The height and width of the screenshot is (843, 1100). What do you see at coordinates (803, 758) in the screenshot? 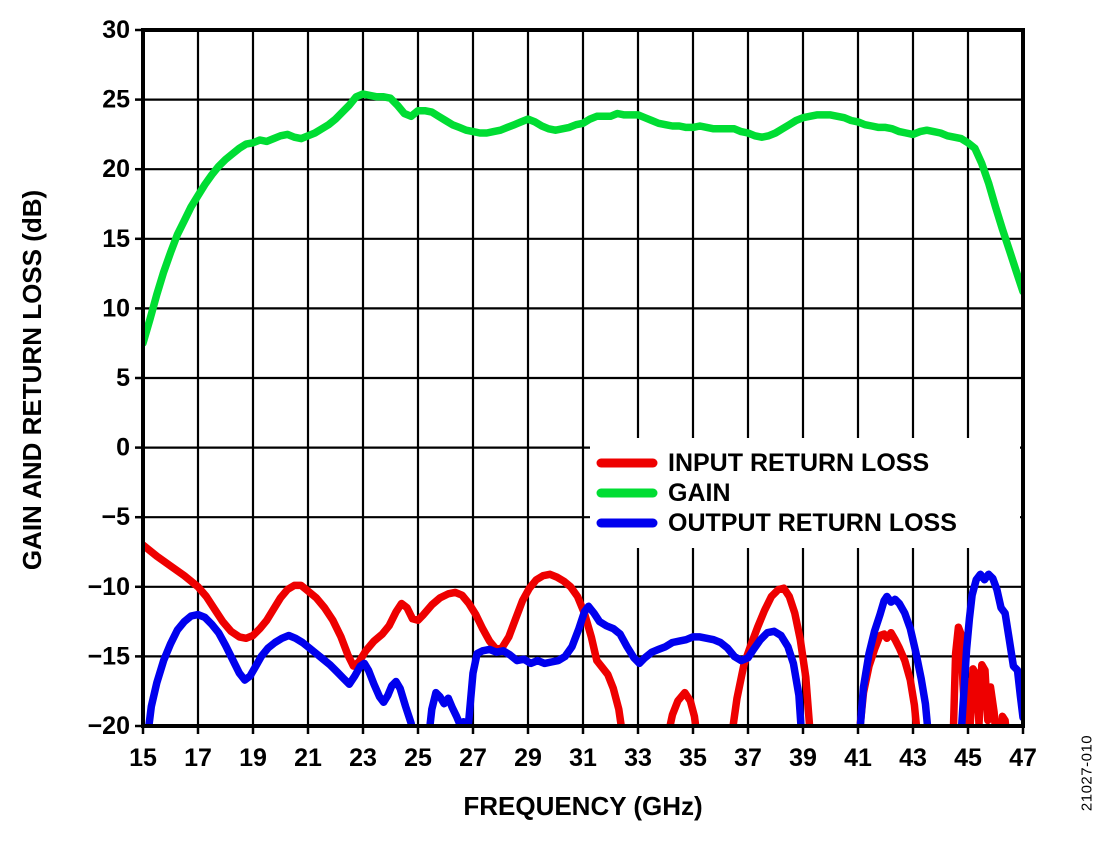
I see `x-tick-label: 39` at bounding box center [803, 758].